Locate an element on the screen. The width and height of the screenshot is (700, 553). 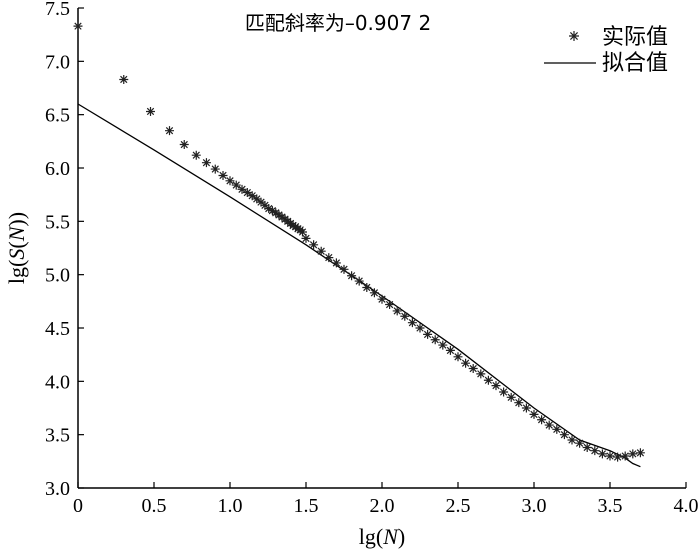
y-tick-label: 5.5 is located at coordinates (57, 222).